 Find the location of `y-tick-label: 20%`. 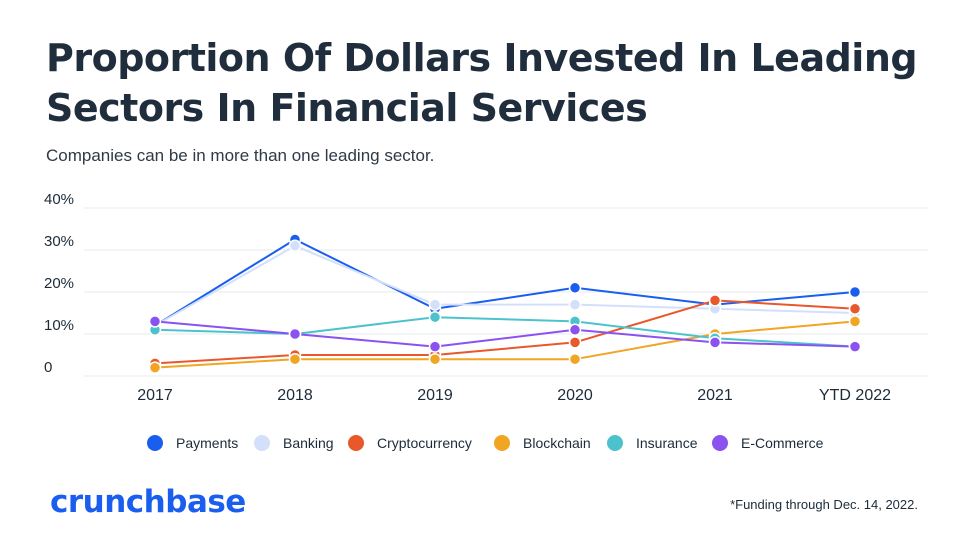

y-tick-label: 20% is located at coordinates (59, 283).